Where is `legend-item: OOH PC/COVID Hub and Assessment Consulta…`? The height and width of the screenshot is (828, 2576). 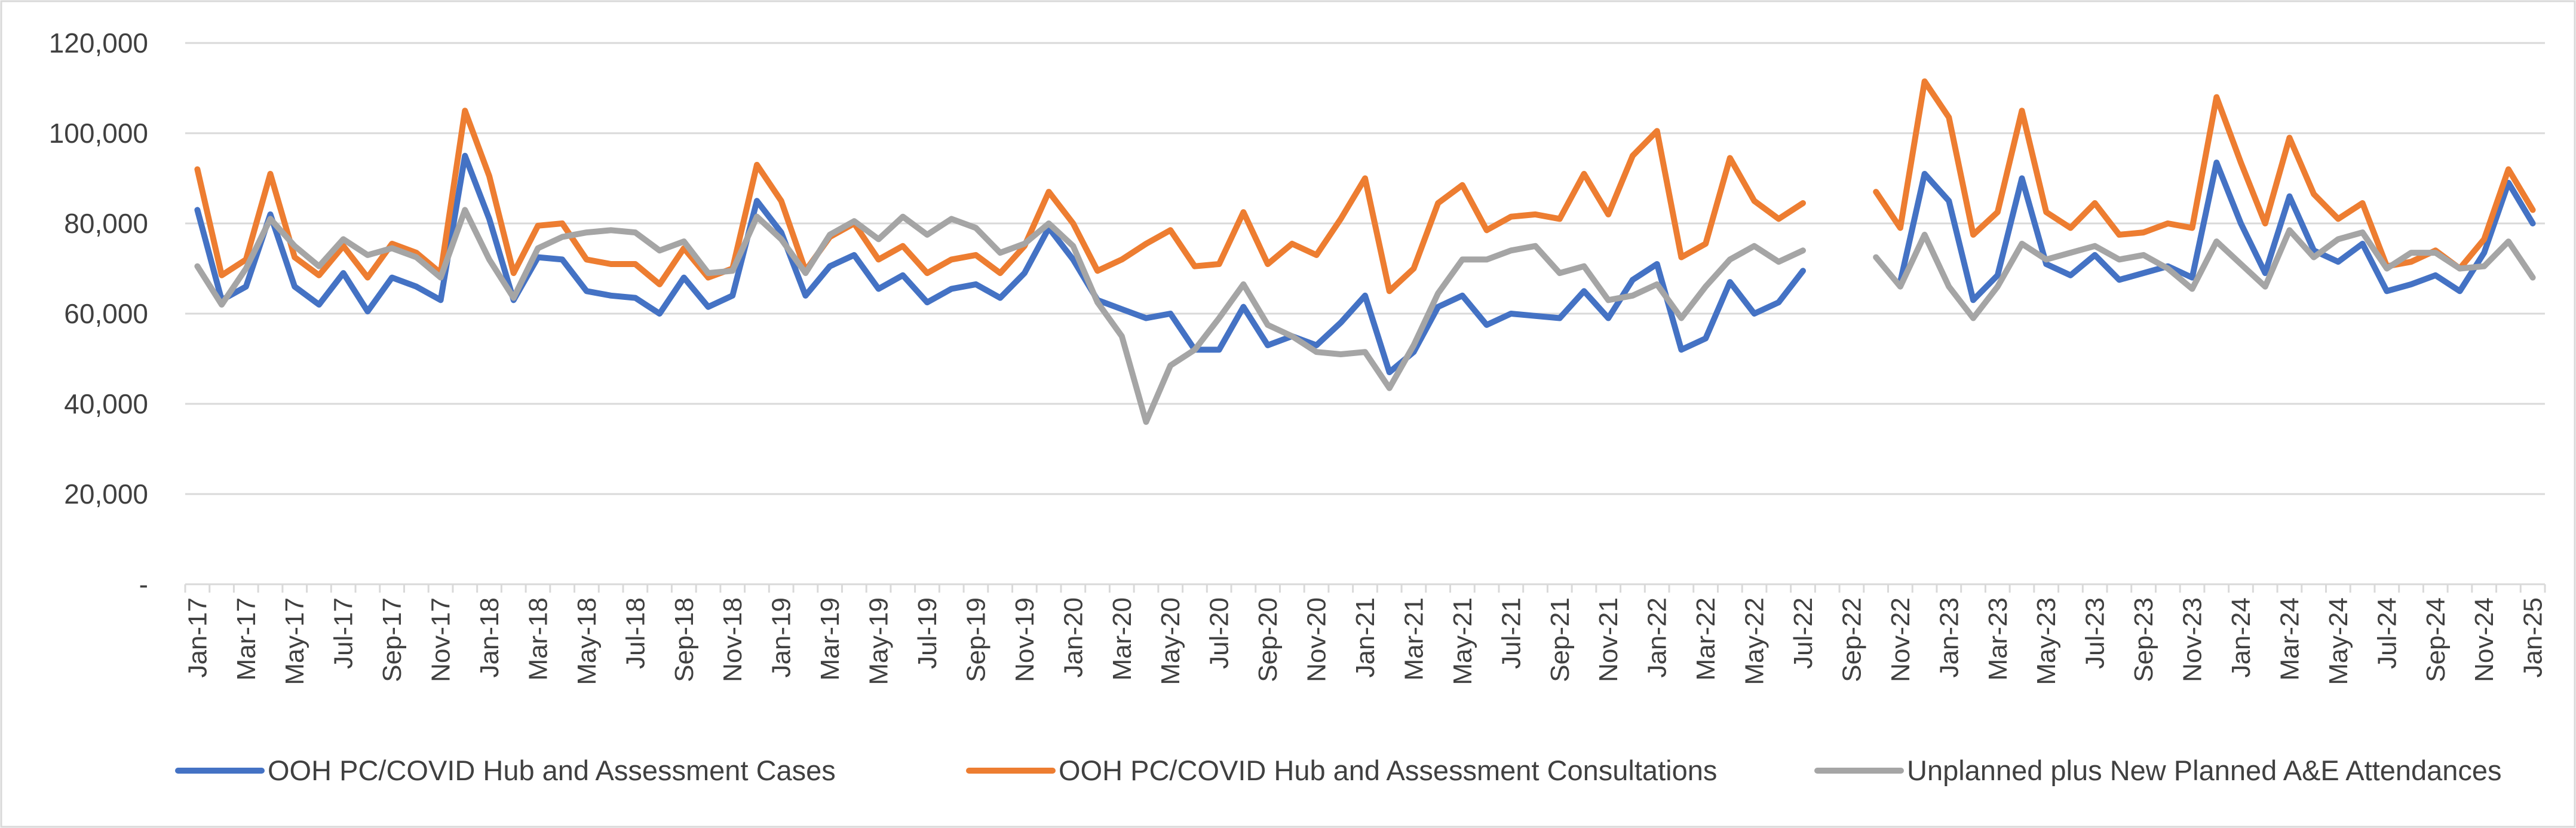
legend-item: OOH PC/COVID Hub and Assessment Consulta… is located at coordinates (1341, 770).